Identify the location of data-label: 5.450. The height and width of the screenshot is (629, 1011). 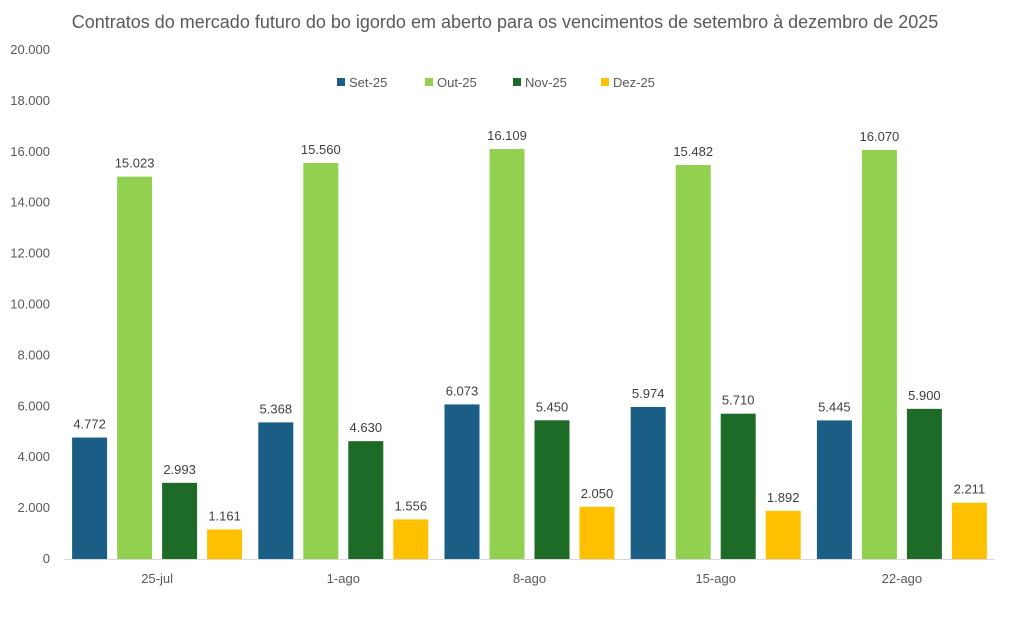
(552, 406).